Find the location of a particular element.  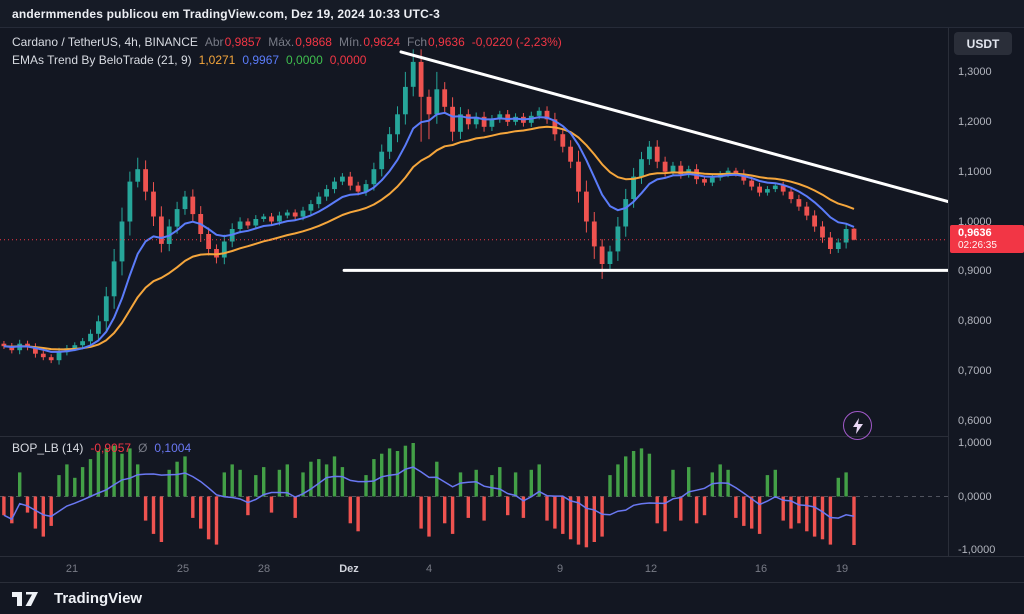

time-label: 28 is located at coordinates (264, 569).